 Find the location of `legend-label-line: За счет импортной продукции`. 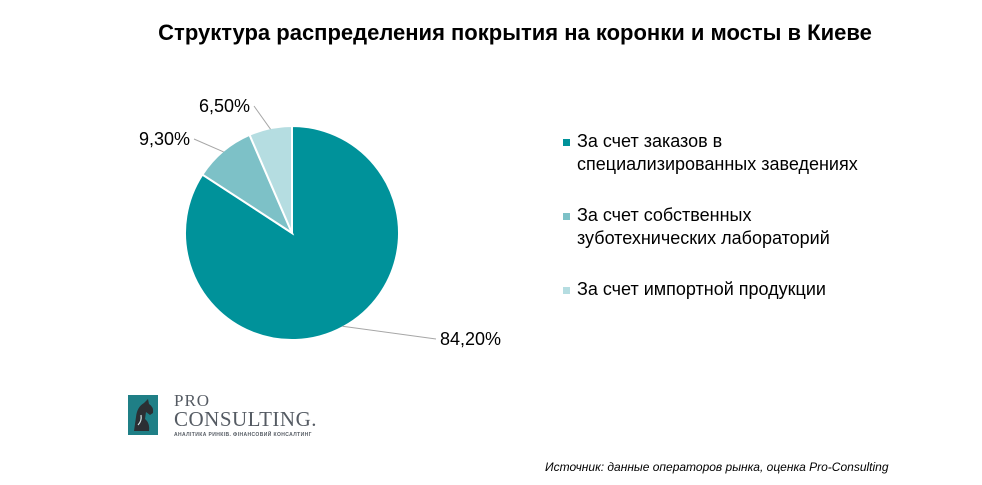

legend-label-line: За счет импортной продукции is located at coordinates (701, 289).